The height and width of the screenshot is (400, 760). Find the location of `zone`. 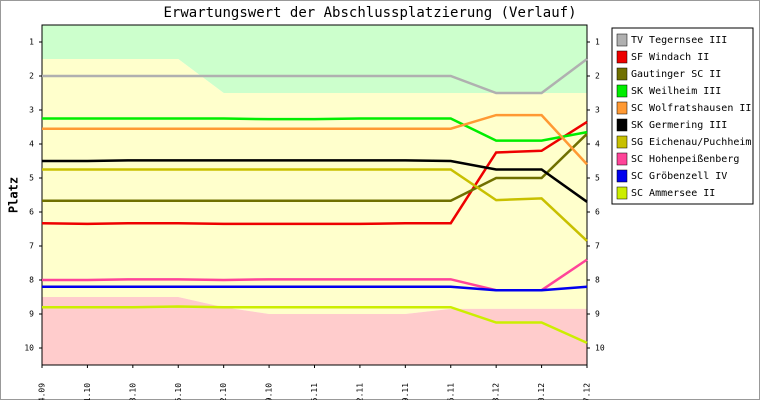

zone is located at coordinates (314, 331).